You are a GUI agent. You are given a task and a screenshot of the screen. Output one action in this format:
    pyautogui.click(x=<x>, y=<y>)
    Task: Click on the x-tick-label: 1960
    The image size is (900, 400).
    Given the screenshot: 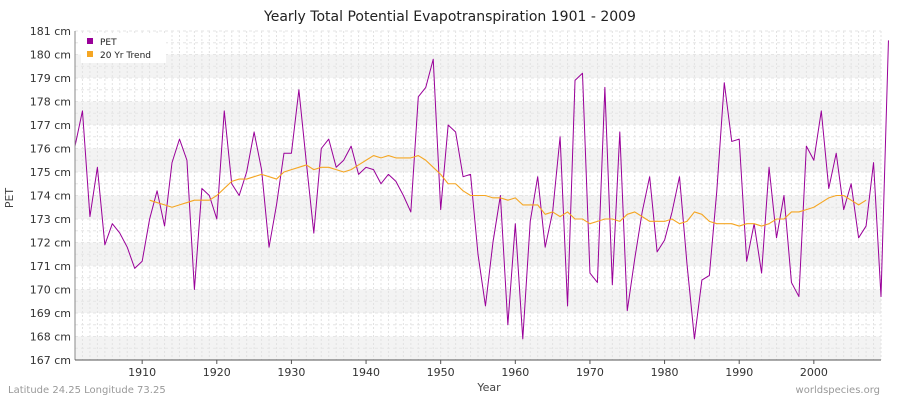 What is the action you would take?
    pyautogui.click(x=515, y=372)
    